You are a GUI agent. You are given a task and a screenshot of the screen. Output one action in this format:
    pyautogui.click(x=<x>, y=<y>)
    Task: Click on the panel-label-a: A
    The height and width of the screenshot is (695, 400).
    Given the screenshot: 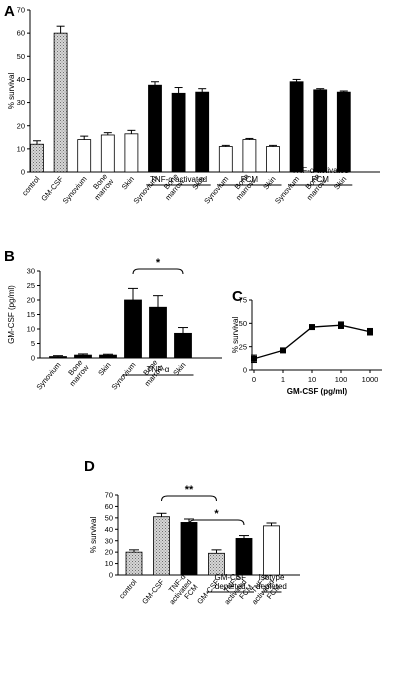 What is the action you would take?
    pyautogui.click(x=9, y=11)
    